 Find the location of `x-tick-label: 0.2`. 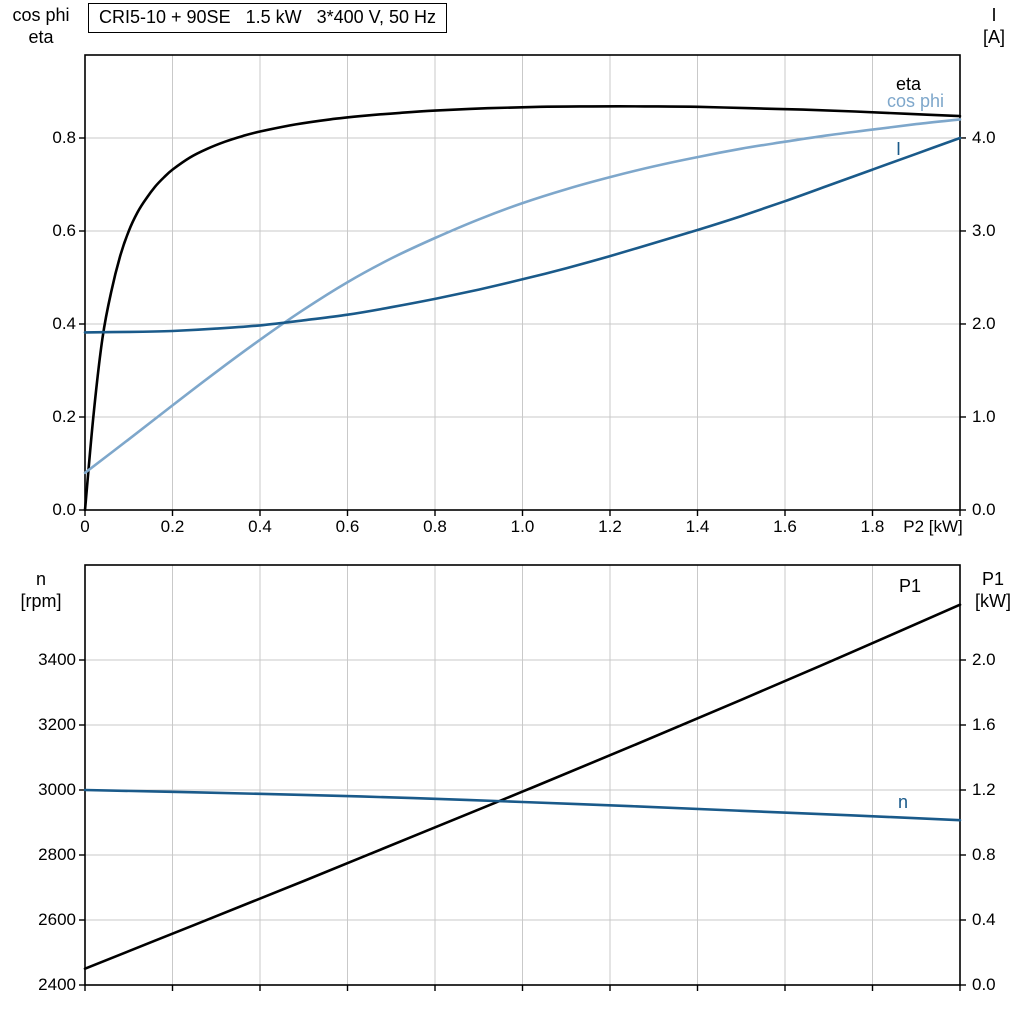

x-tick-label: 0.2 is located at coordinates (172, 526).